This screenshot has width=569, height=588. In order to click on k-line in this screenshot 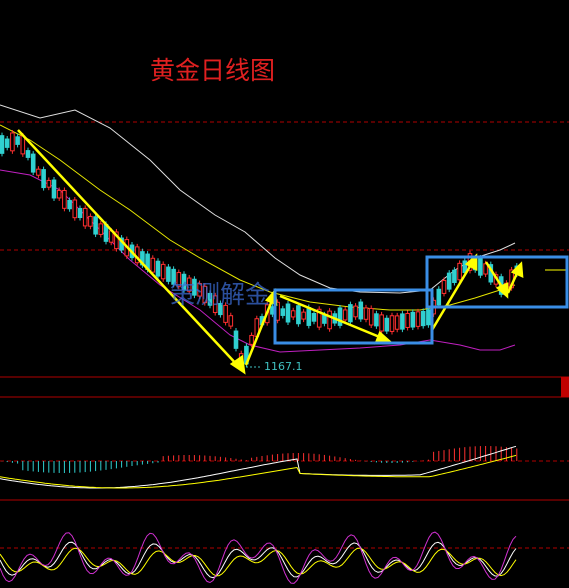, I will do `click(258, 560)`.